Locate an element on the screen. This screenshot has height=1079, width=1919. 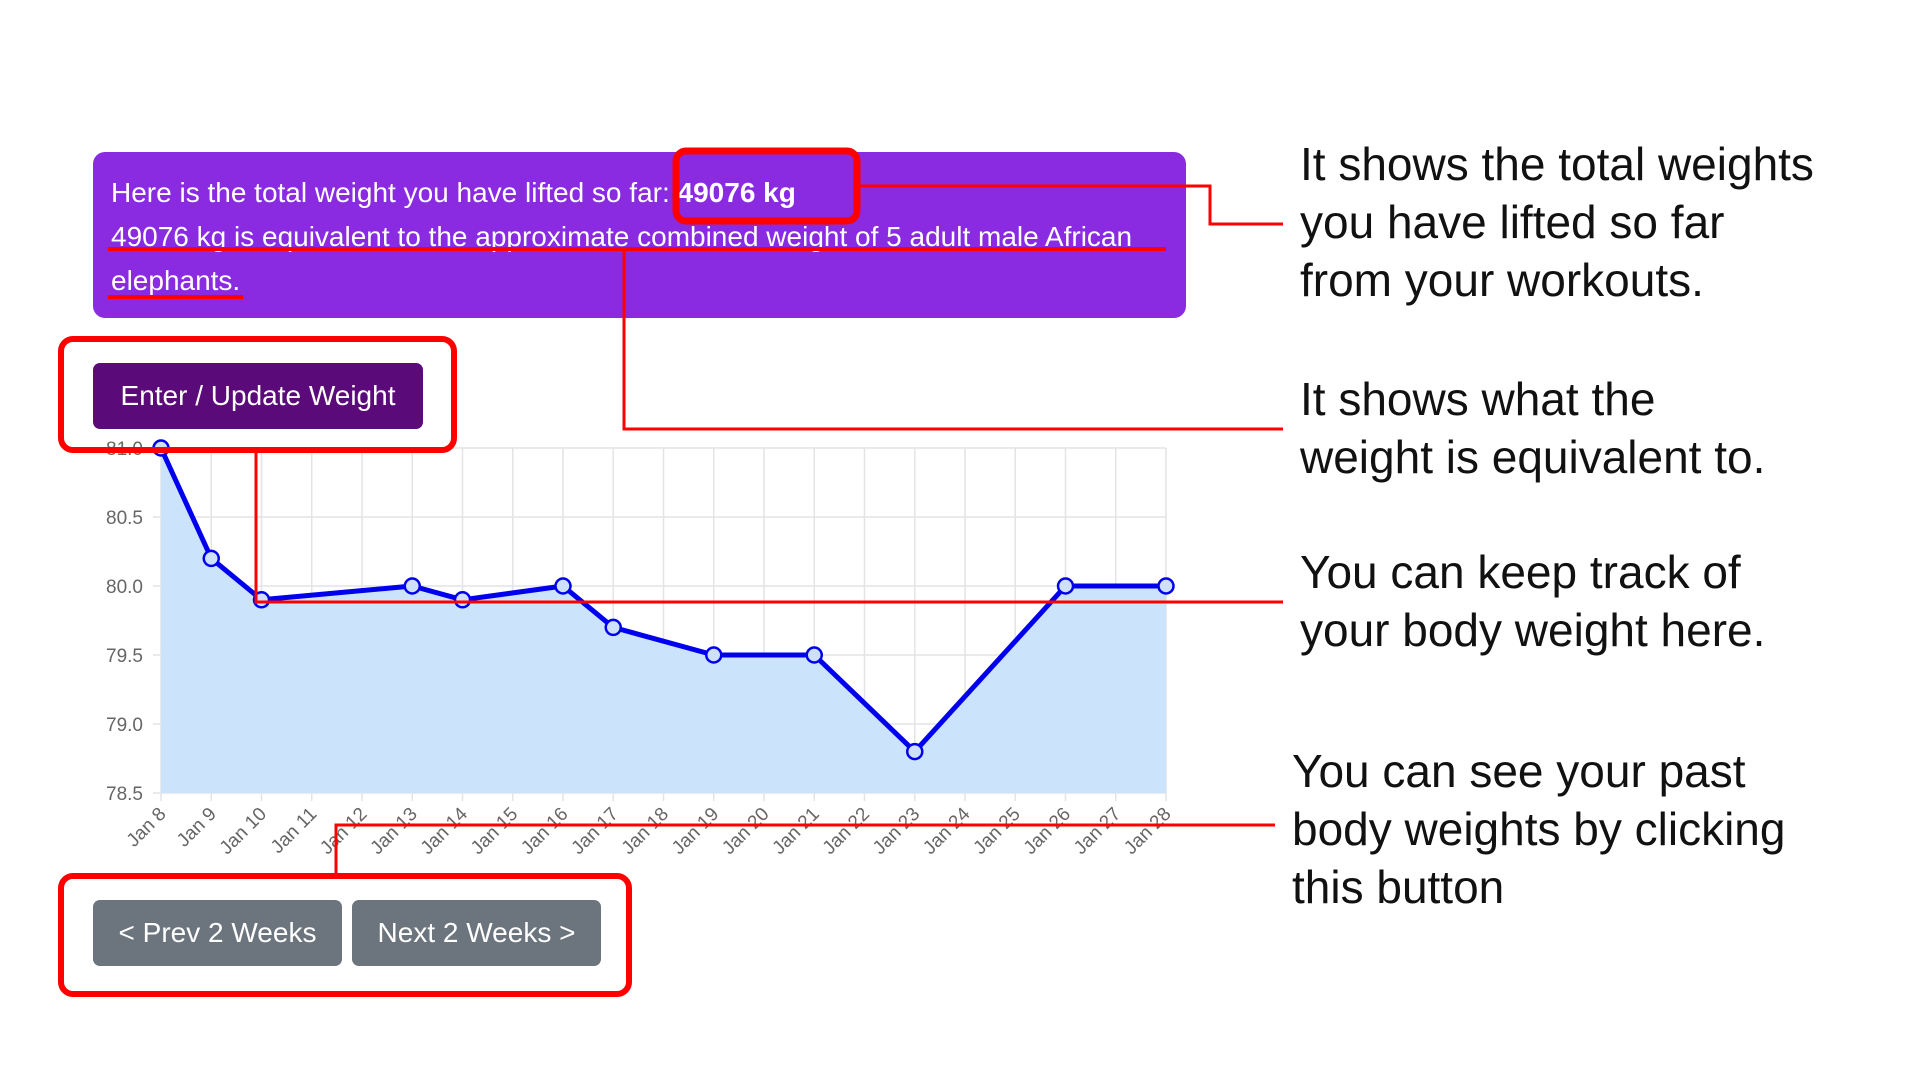
x-tick-label: Jan 10 is located at coordinates (243, 831).